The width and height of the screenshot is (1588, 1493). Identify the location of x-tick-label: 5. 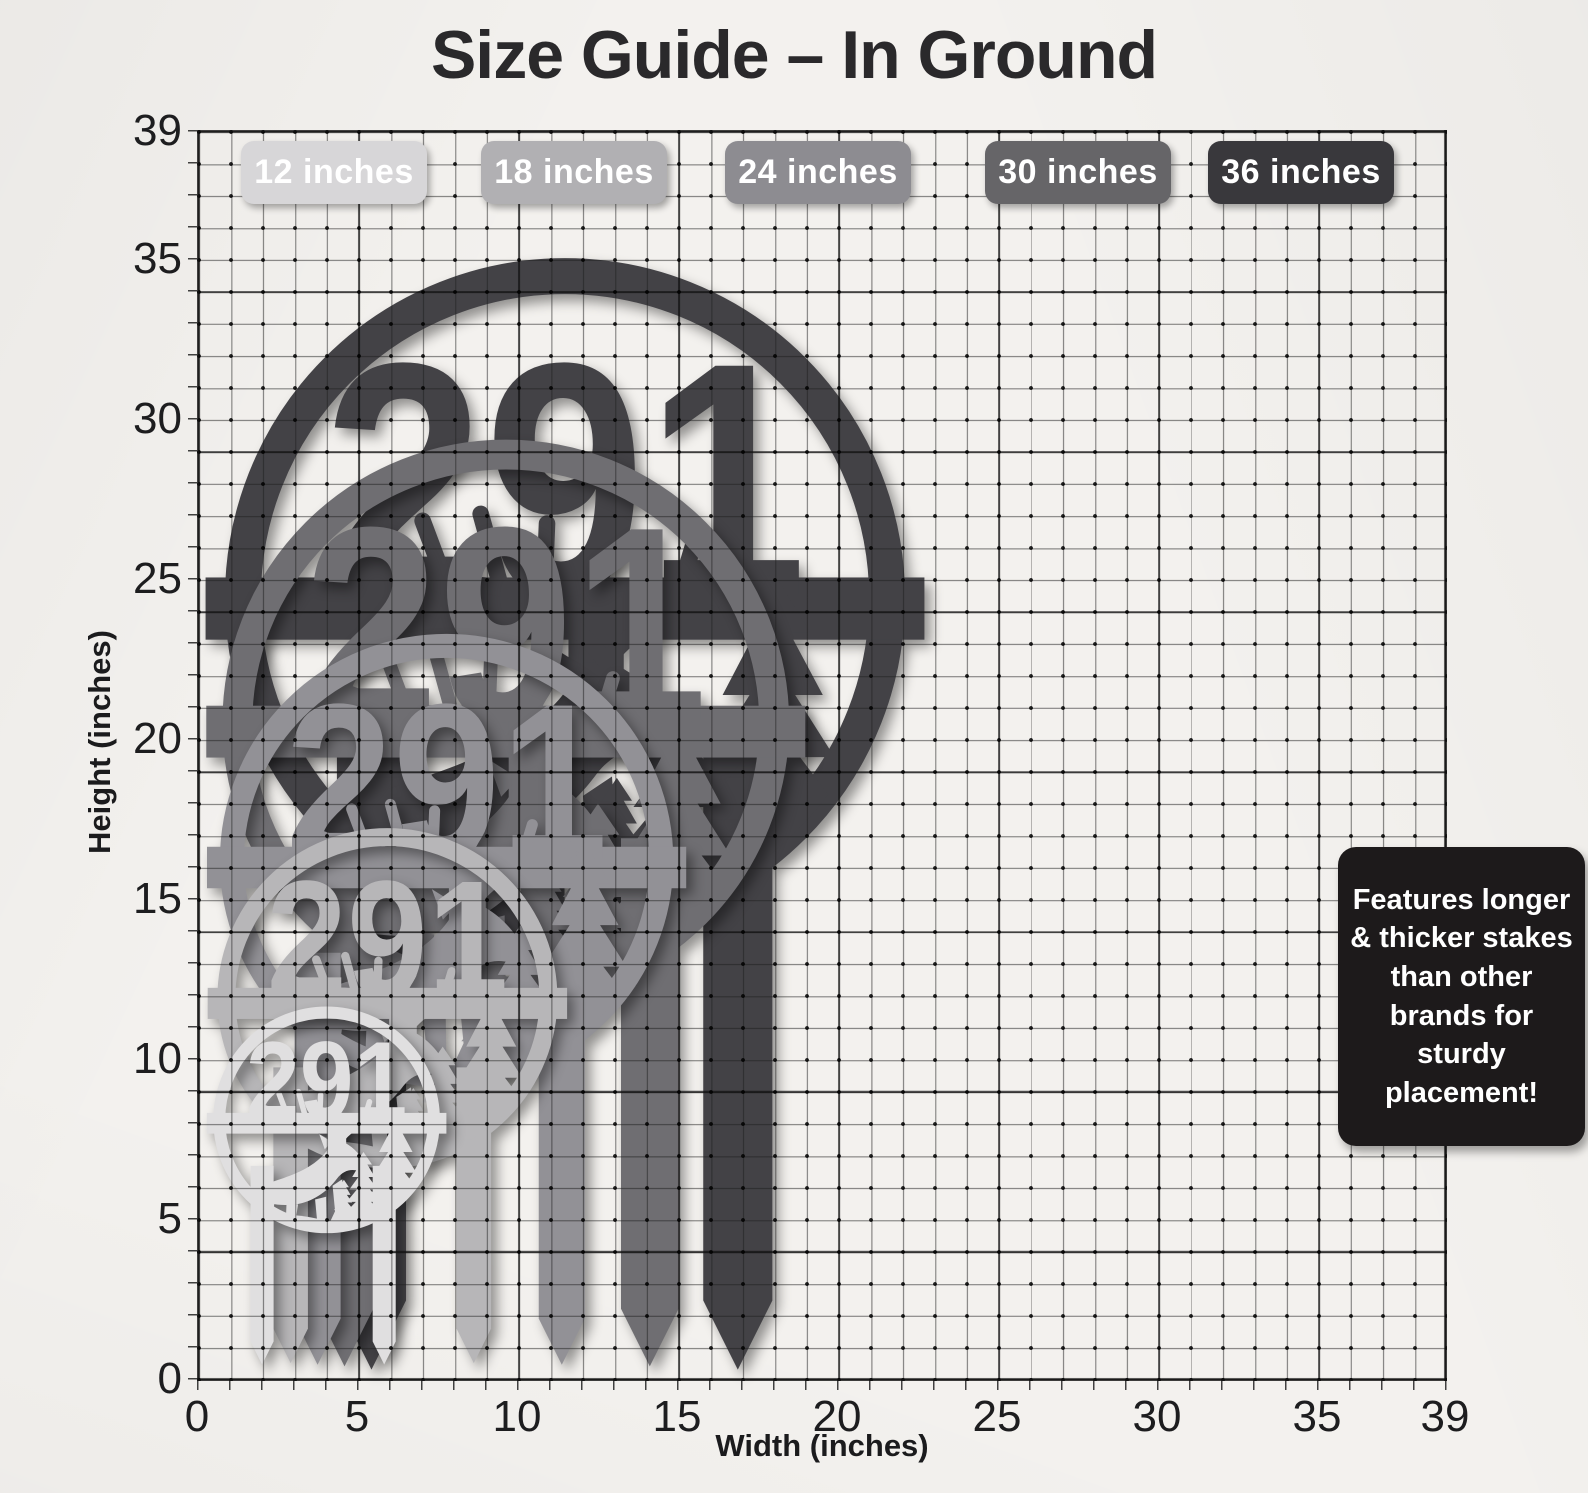
(357, 1416).